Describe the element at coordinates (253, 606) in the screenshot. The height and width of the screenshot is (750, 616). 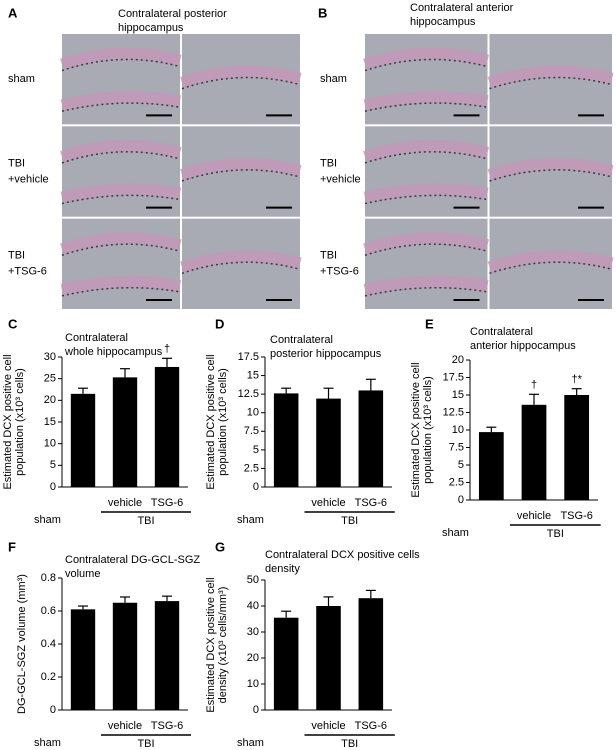
I see `y-tick-label: 40` at that location.